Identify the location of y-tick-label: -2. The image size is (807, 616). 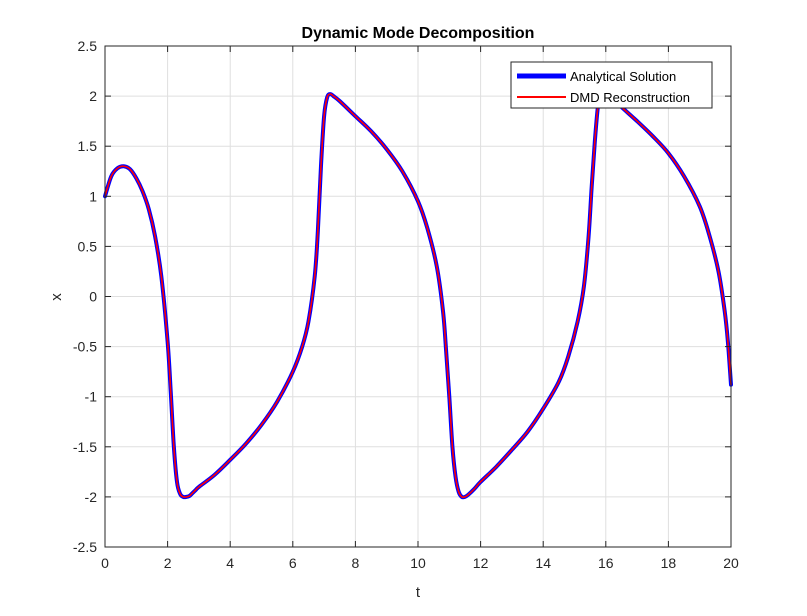
(91, 497).